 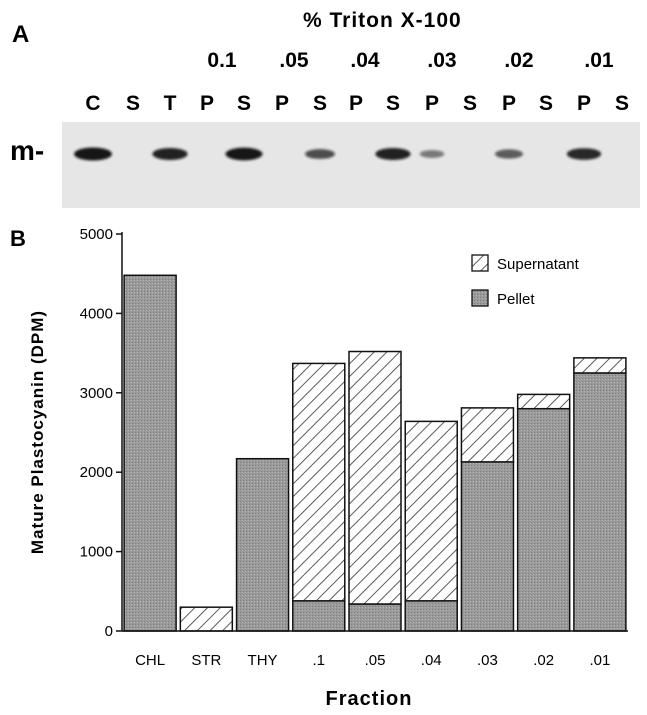 I want to click on lane-label: T, so click(x=170, y=103).